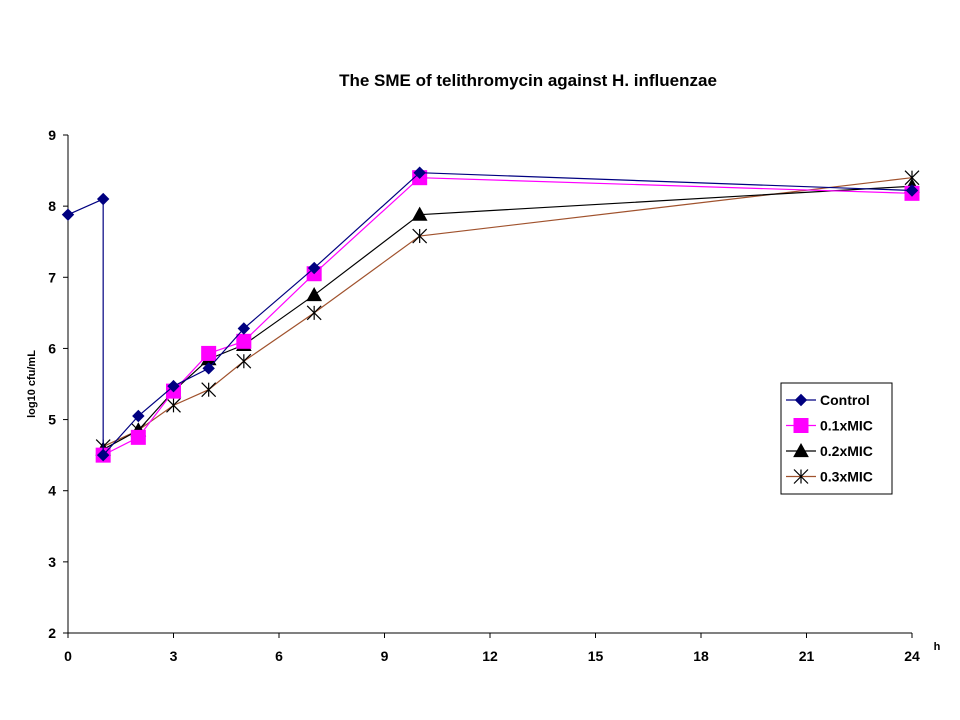 The height and width of the screenshot is (720, 960). What do you see at coordinates (52, 491) in the screenshot?
I see `y-tick-label: 4` at bounding box center [52, 491].